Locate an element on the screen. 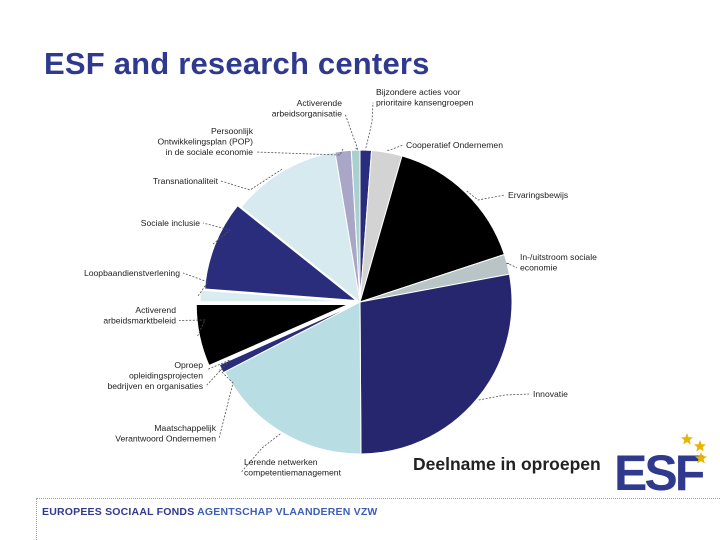 The image size is (720, 540). slice-label: Sociale inclusie is located at coordinates (170, 223).